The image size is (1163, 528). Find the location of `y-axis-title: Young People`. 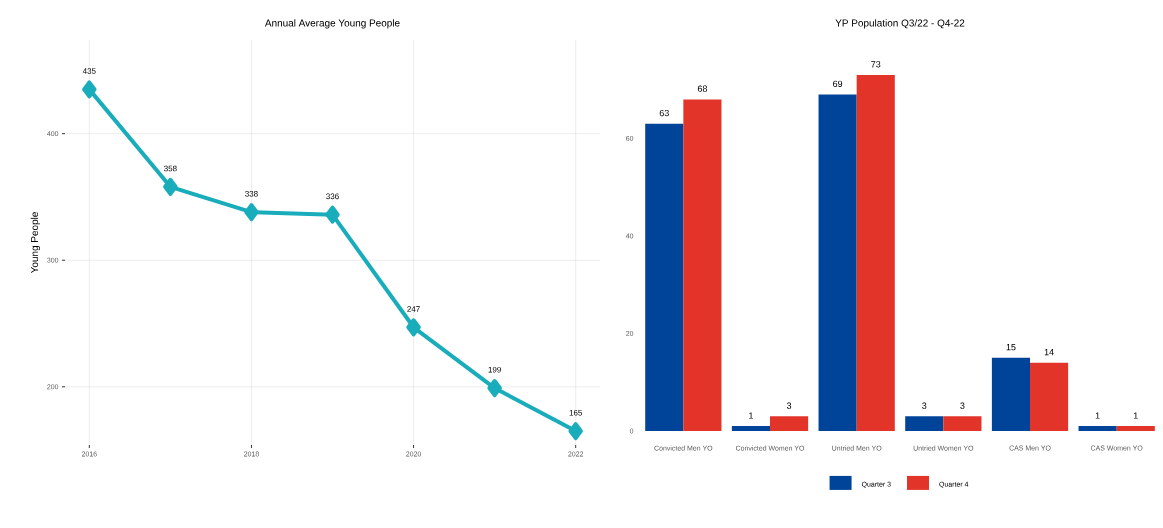

y-axis-title: Young People is located at coordinates (35, 243).